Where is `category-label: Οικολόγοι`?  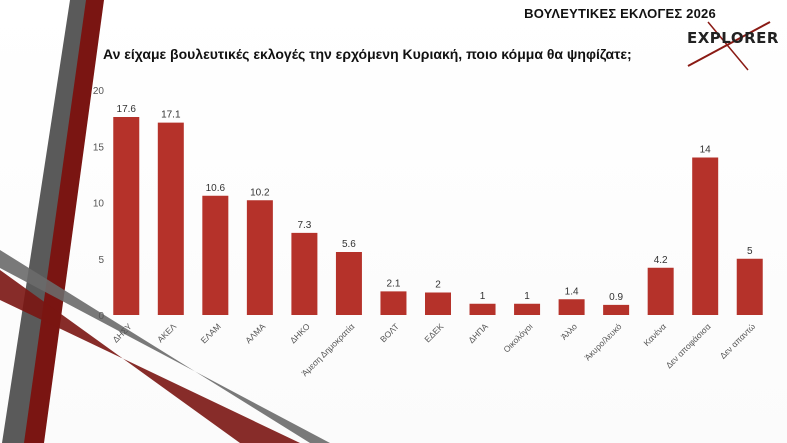 category-label: Οικολόγοι is located at coordinates (517, 337).